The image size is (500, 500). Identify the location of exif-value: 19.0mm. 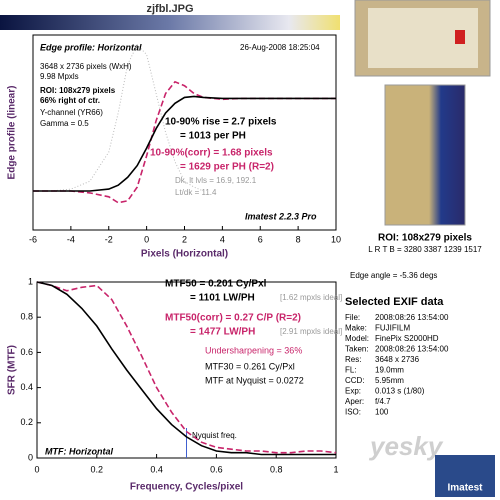
(389, 370).